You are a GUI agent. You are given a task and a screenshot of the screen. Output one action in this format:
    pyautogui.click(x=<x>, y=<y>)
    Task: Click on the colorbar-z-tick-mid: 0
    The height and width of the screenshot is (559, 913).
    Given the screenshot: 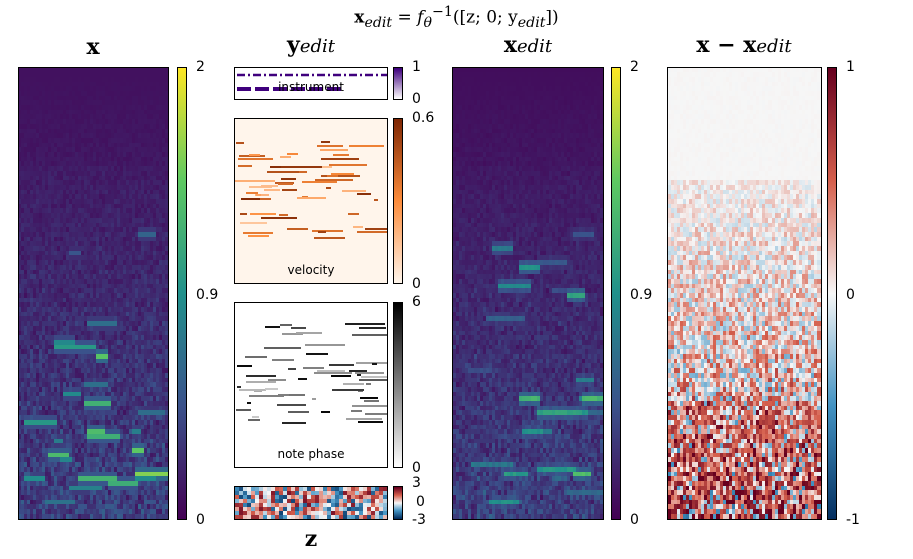 What is the action you would take?
    pyautogui.click(x=420, y=502)
    